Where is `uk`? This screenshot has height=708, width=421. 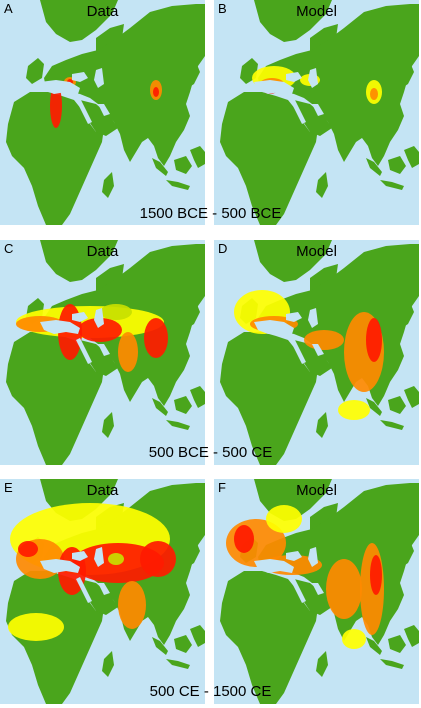
uk is located at coordinates (35, 71).